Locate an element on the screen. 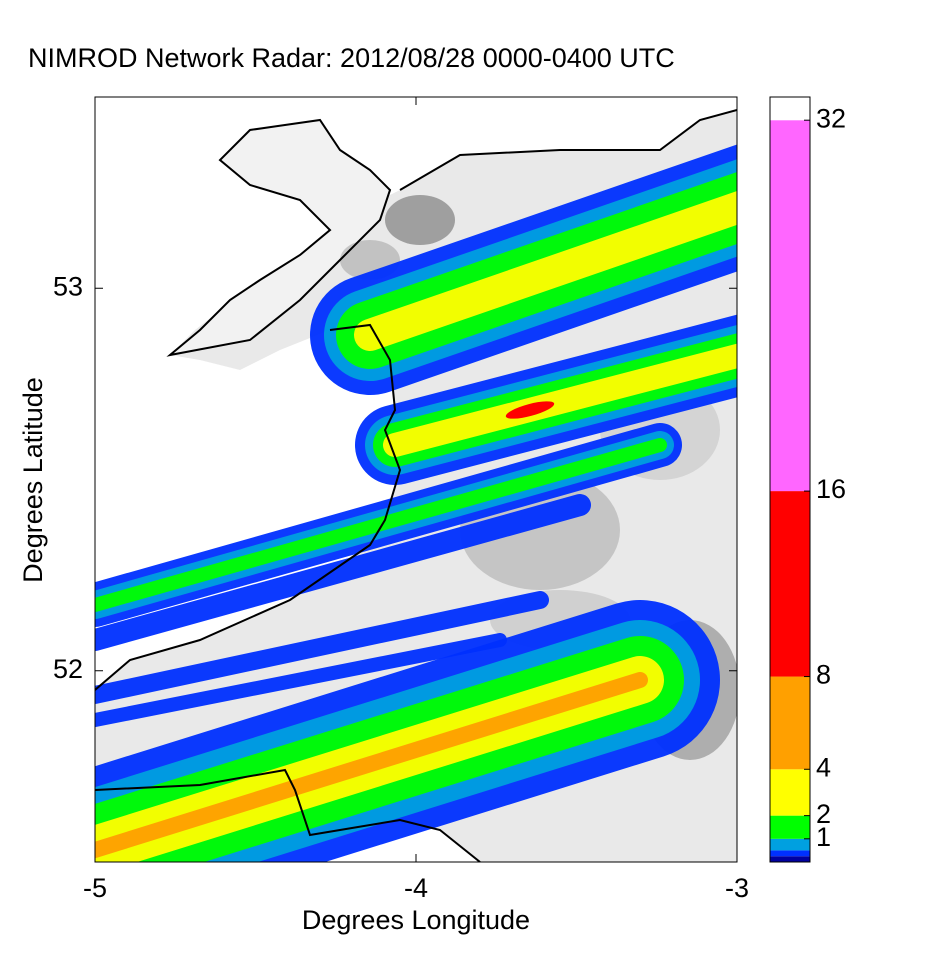 The width and height of the screenshot is (939, 958). colorbar-tick-label: 2 is located at coordinates (823, 814).